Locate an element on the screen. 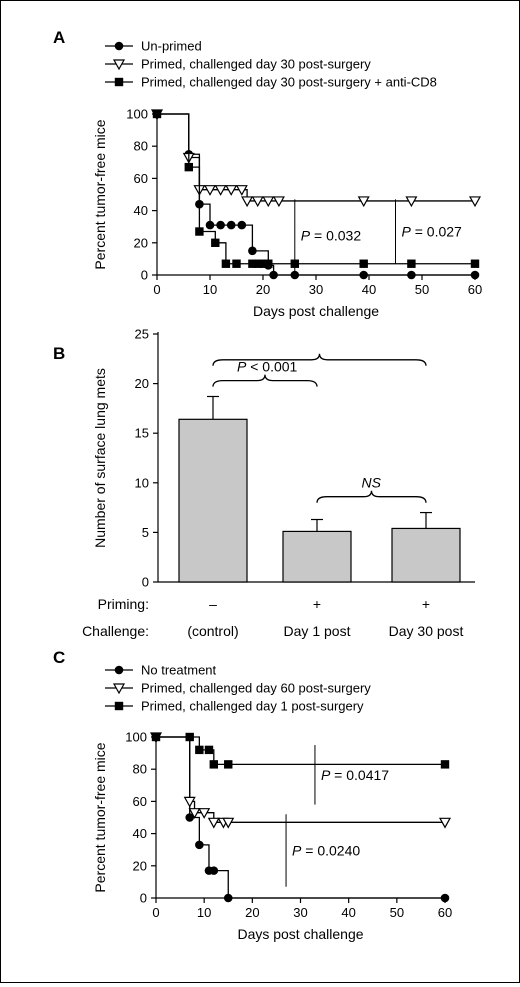  row-label: Priming: is located at coordinates (123, 604).